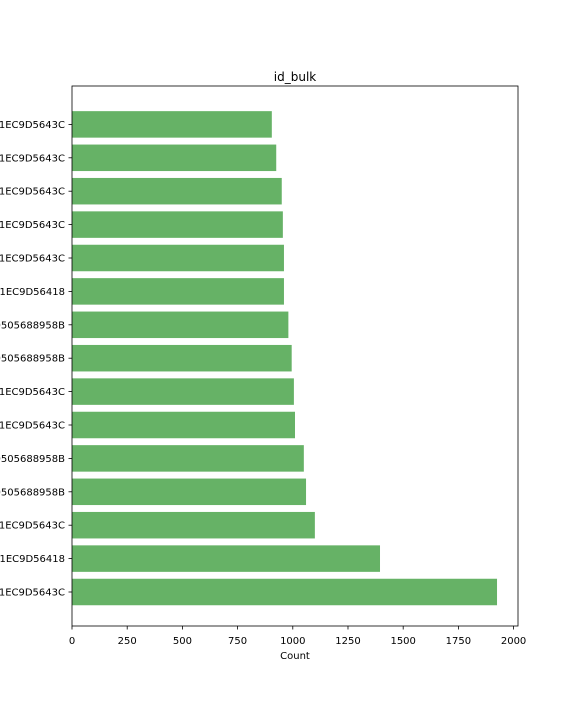 The width and height of the screenshot is (576, 720). Describe the element at coordinates (32, 158) in the screenshot. I see `y-tick-label-13: 1EC9D5643C` at that location.